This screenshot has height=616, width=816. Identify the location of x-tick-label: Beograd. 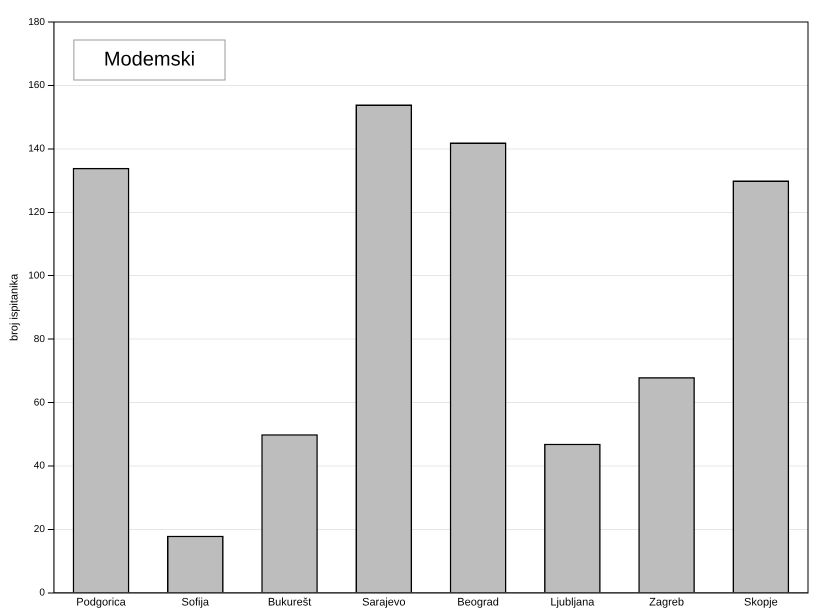
(478, 602).